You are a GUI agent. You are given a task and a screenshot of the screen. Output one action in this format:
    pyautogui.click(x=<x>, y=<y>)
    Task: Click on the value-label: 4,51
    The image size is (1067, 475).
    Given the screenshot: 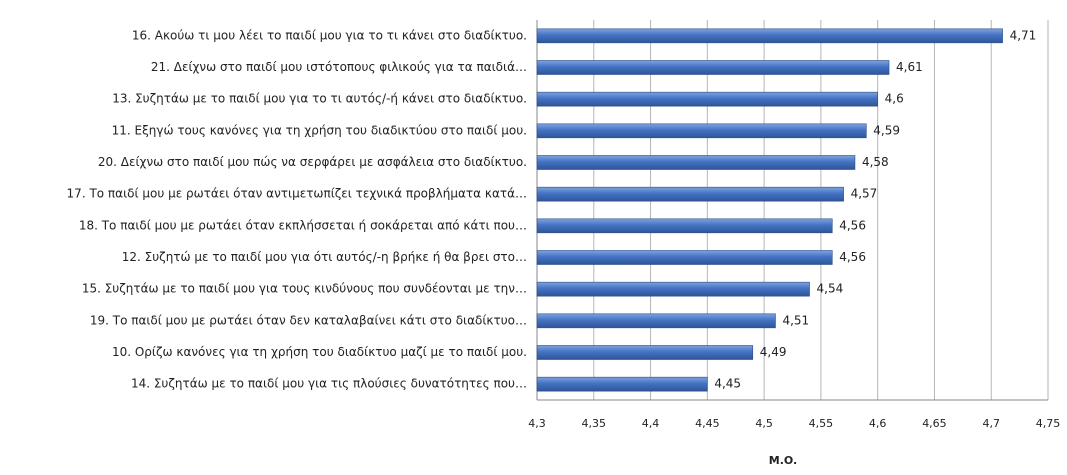 What is the action you would take?
    pyautogui.click(x=795, y=320)
    